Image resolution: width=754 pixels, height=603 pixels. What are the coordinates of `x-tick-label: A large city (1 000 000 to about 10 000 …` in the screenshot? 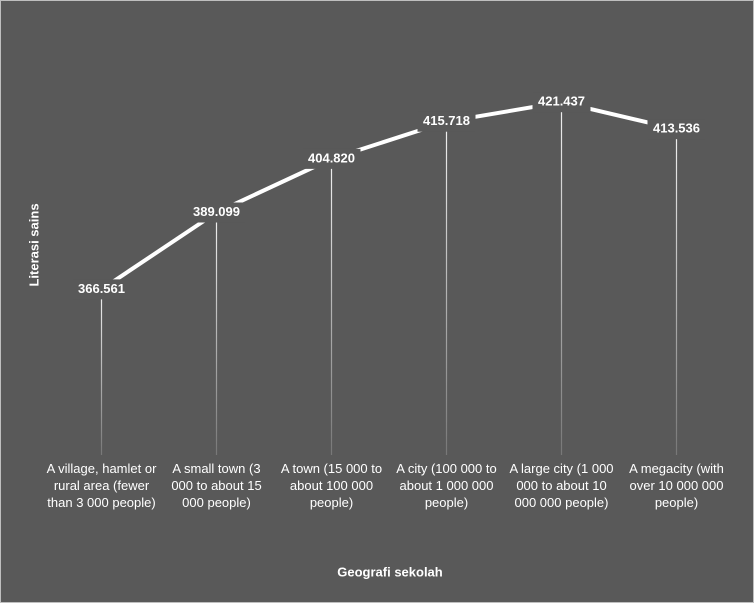 It's located at (561, 485).